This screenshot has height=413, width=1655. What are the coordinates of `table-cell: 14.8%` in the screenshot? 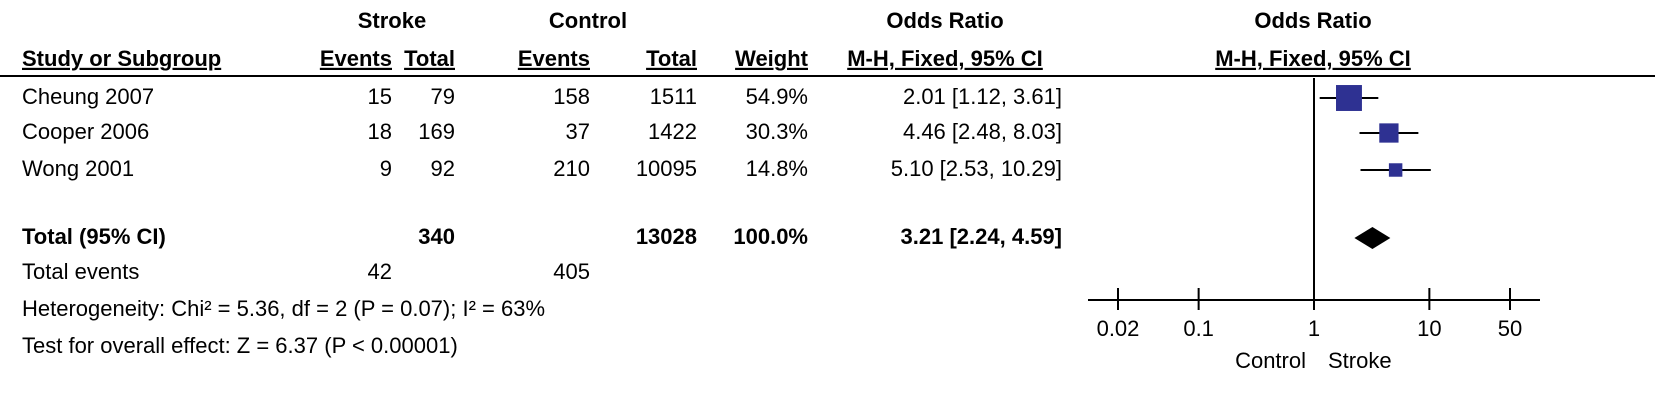 It's located at (777, 168).